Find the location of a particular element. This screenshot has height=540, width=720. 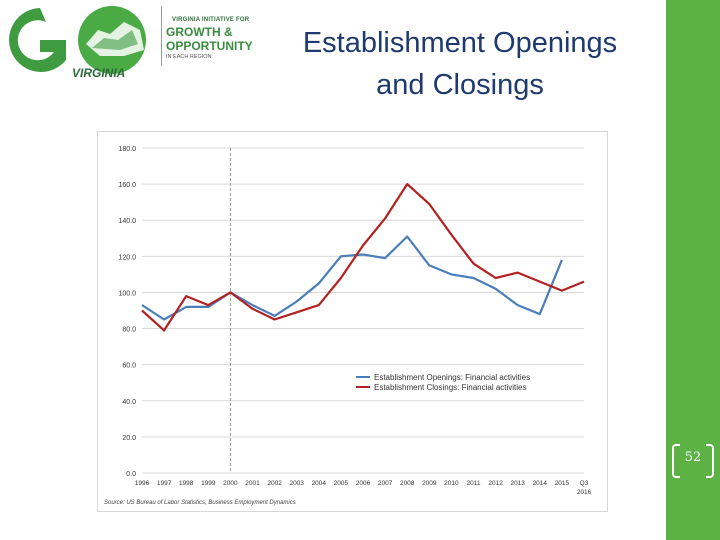

series-line-openings is located at coordinates (352, 278).